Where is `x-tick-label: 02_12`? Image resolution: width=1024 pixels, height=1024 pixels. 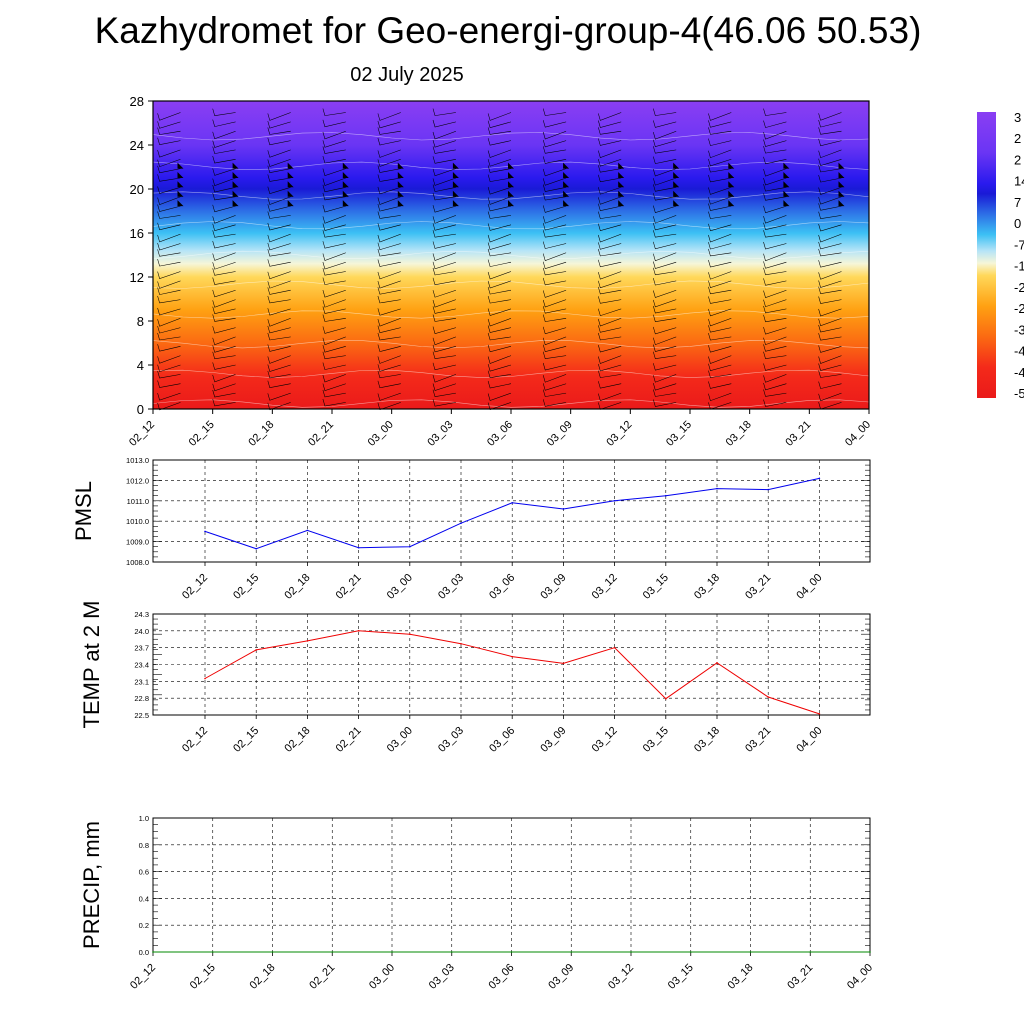 x-tick-label: 02_12 is located at coordinates (195, 740).